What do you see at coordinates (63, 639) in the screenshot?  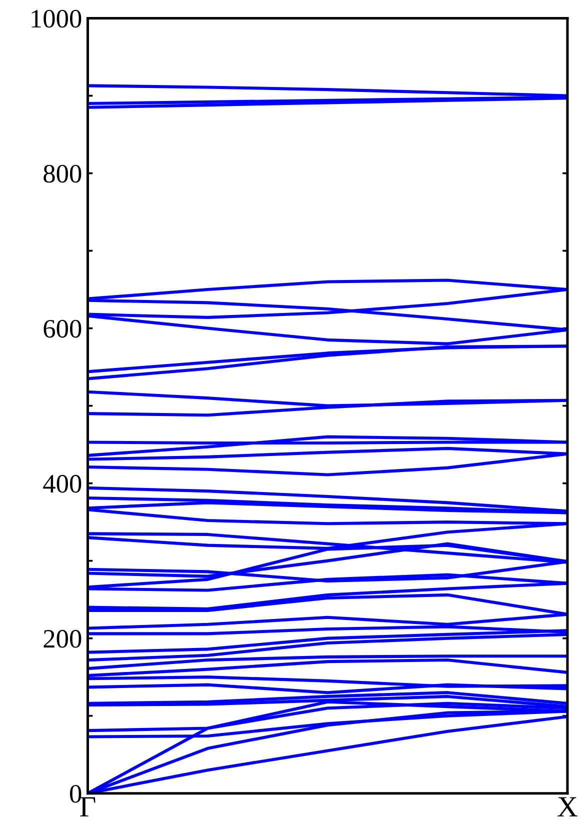 I see `y-tick-label: 200` at bounding box center [63, 639].